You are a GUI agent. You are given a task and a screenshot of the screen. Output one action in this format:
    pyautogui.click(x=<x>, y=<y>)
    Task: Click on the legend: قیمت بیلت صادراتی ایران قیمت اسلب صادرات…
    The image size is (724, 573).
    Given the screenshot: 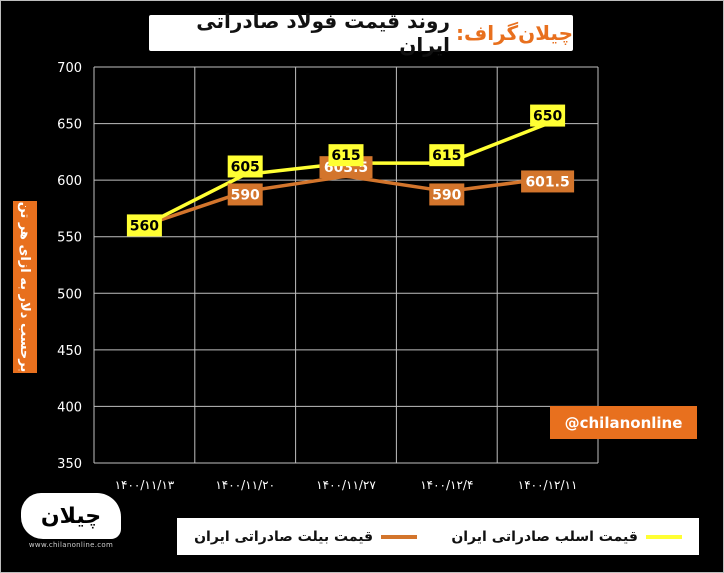 What is the action you would take?
    pyautogui.click(x=438, y=536)
    